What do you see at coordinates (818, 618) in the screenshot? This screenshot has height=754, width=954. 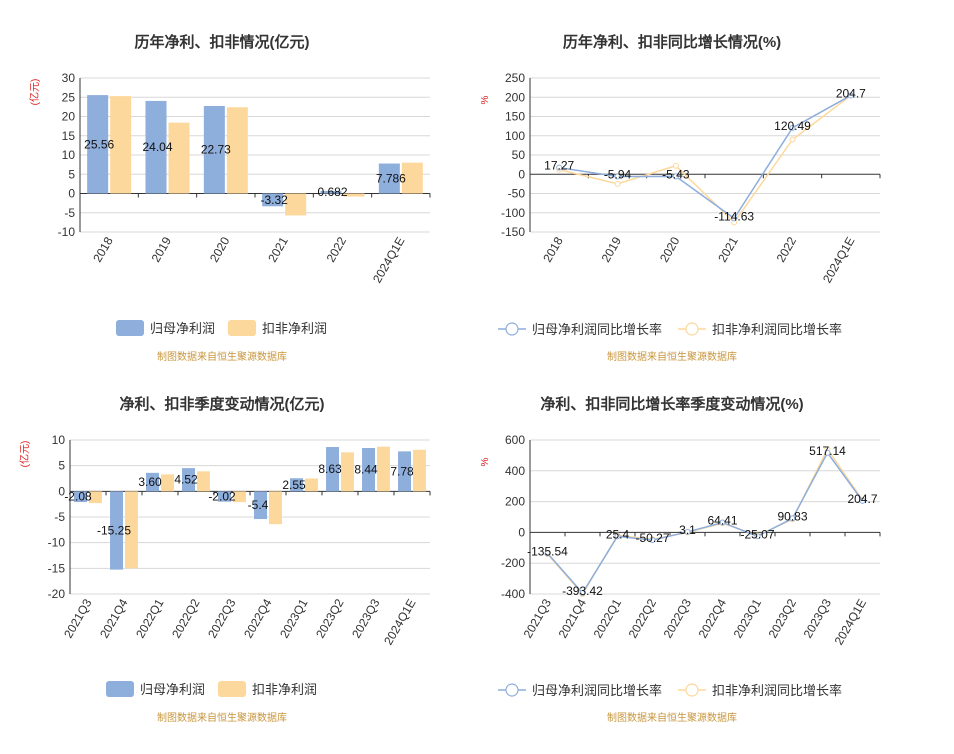 I see `x-tick-label: 2023Q3` at bounding box center [818, 618].